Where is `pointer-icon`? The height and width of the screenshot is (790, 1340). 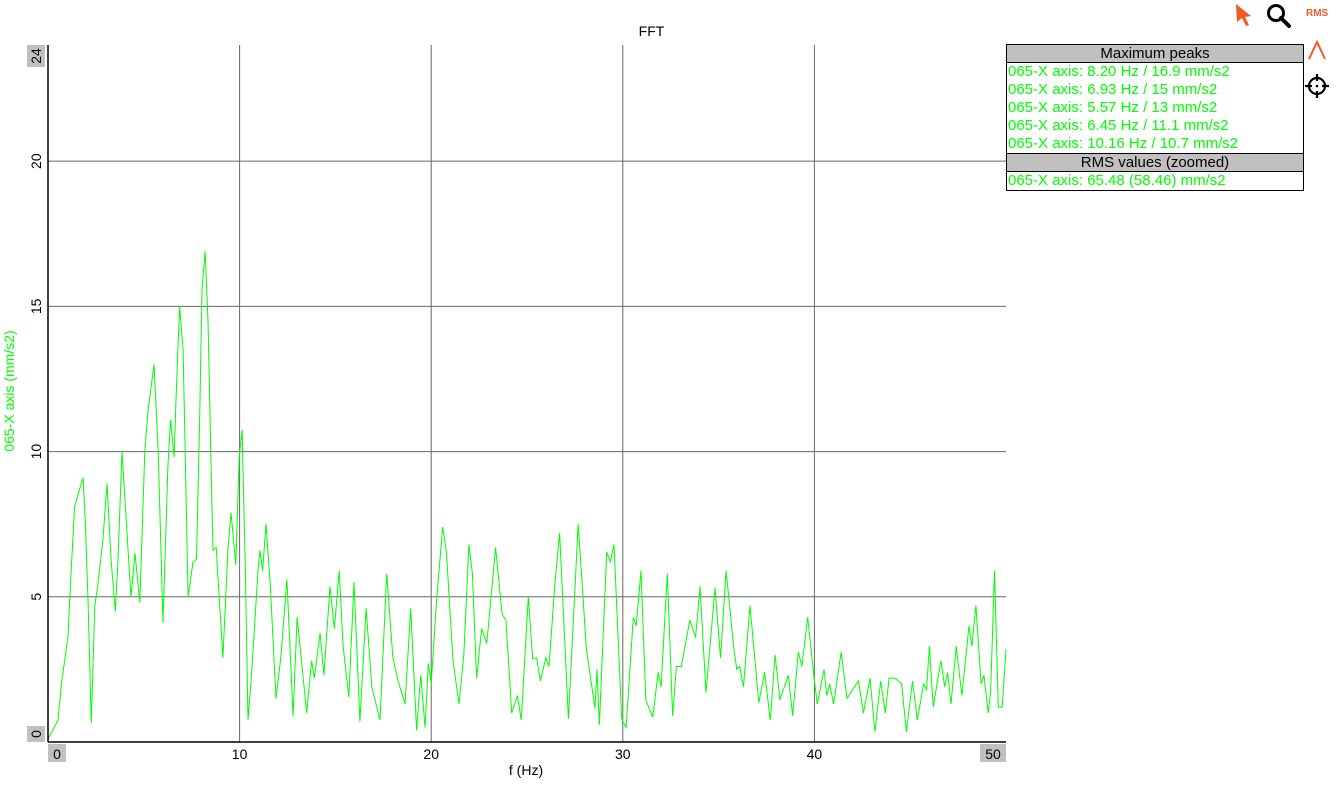
pointer-icon is located at coordinates (1244, 15).